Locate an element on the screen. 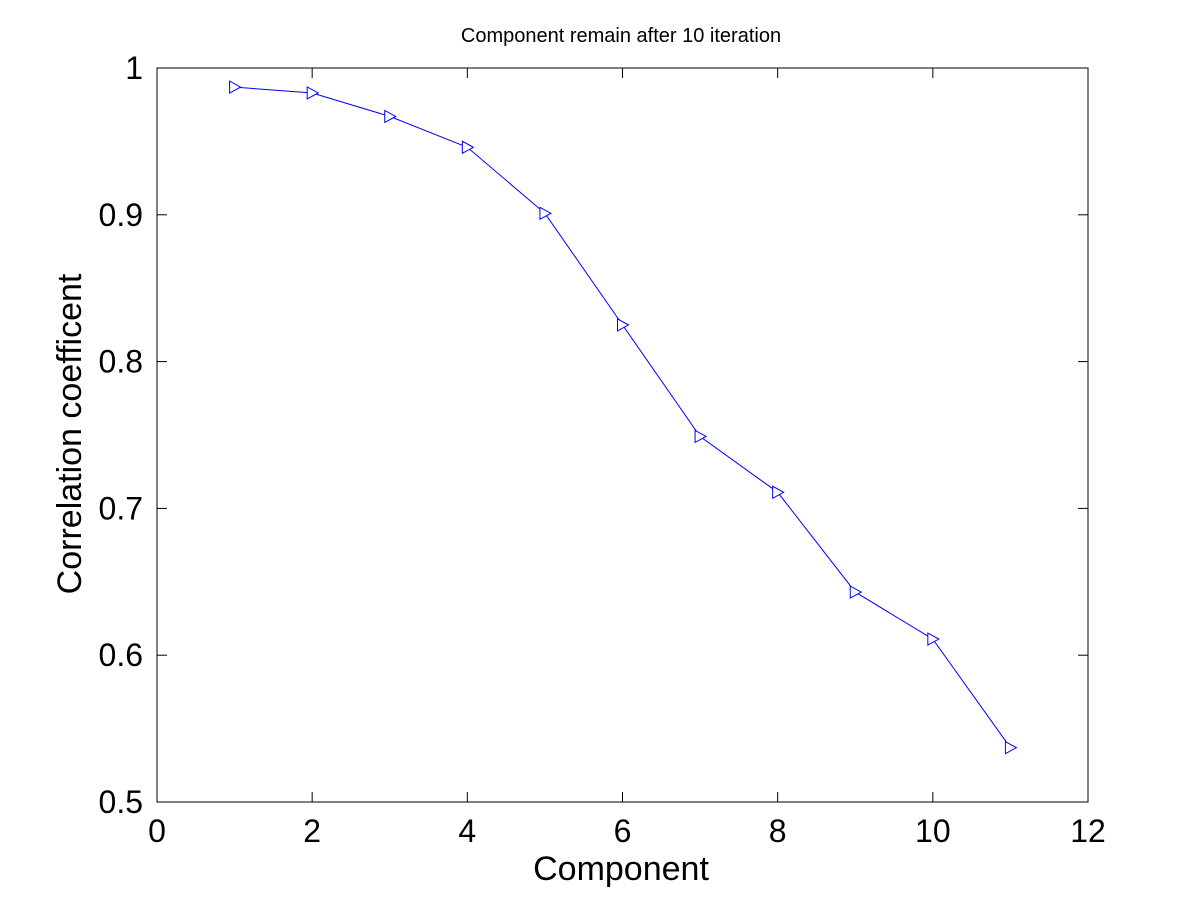  y-tick-label: 0.7 is located at coordinates (121, 508).